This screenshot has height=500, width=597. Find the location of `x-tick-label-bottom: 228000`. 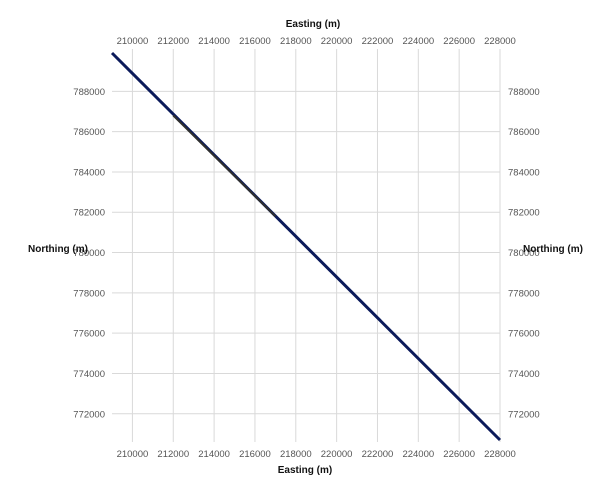

x-tick-label-bottom: 228000 is located at coordinates (500, 454).